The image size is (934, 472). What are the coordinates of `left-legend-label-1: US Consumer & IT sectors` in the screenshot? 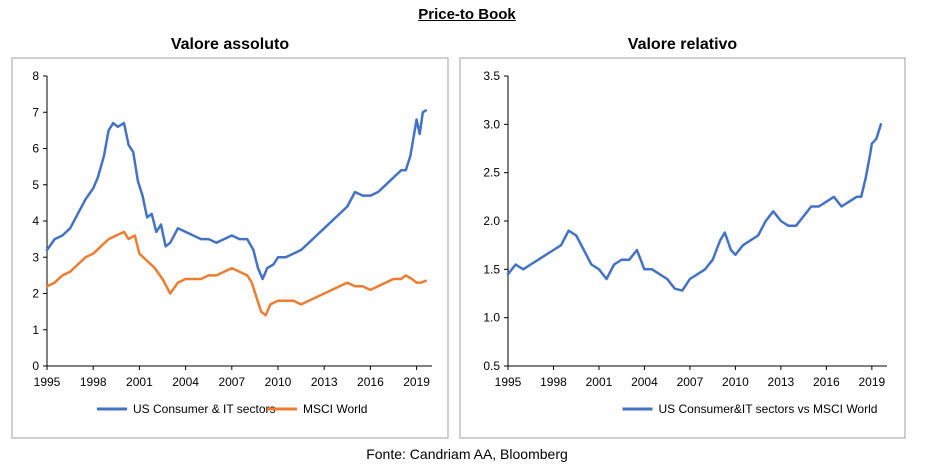 It's located at (204, 409).